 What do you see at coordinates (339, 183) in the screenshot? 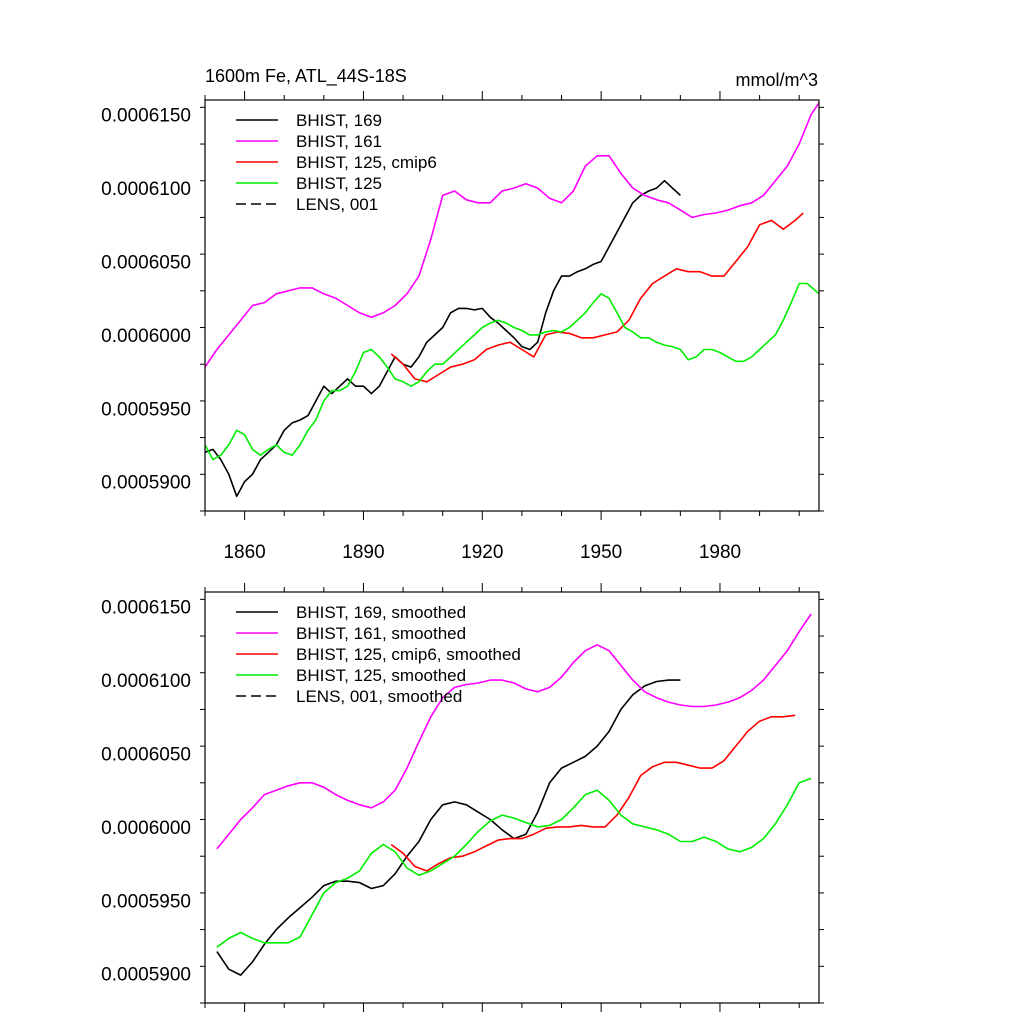
I see `legend-label: BHIST, 125` at bounding box center [339, 183].